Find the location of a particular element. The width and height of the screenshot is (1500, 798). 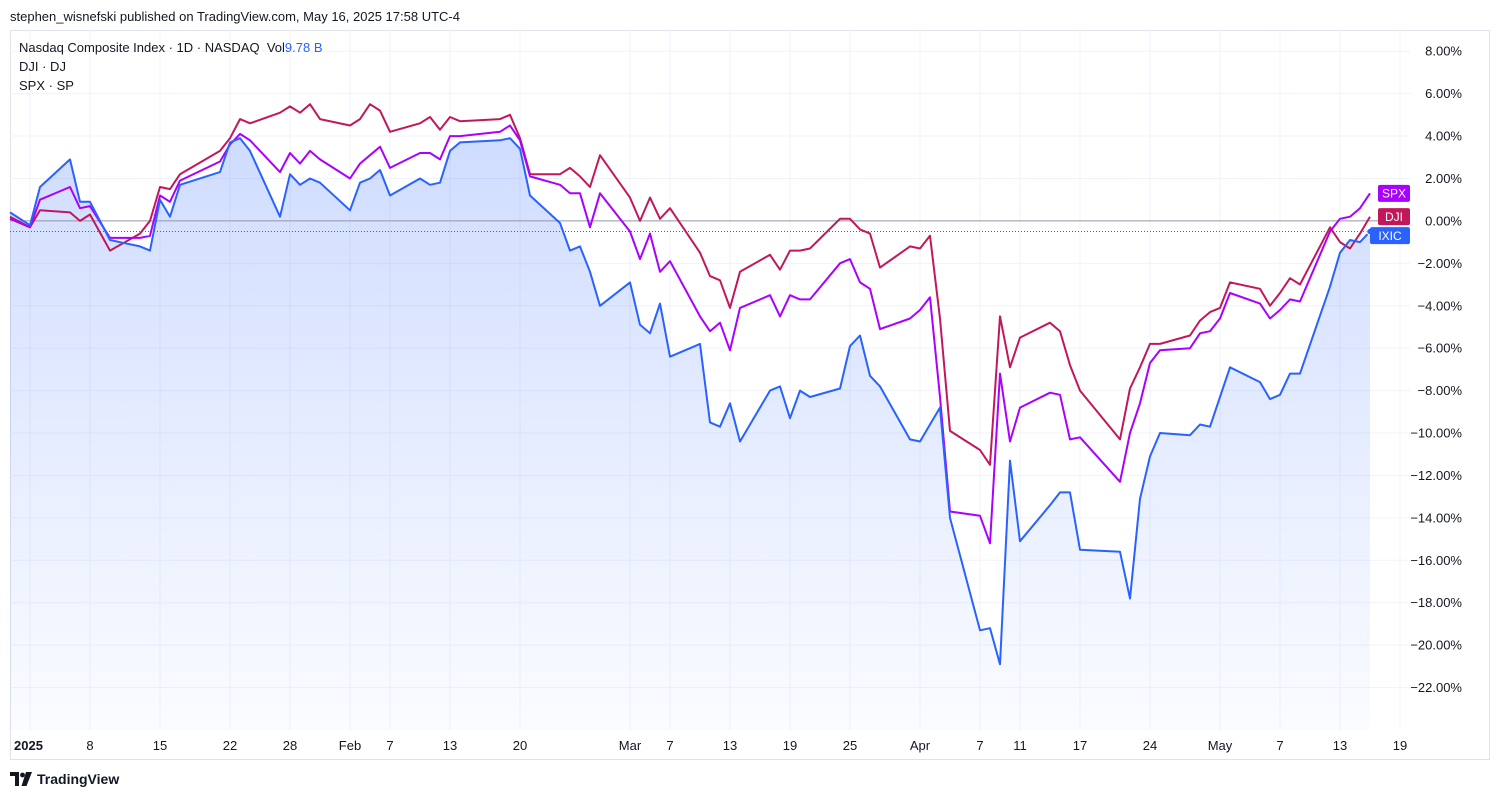

last-value-tags: SPX DJI IXIC is located at coordinates (1390, 214).